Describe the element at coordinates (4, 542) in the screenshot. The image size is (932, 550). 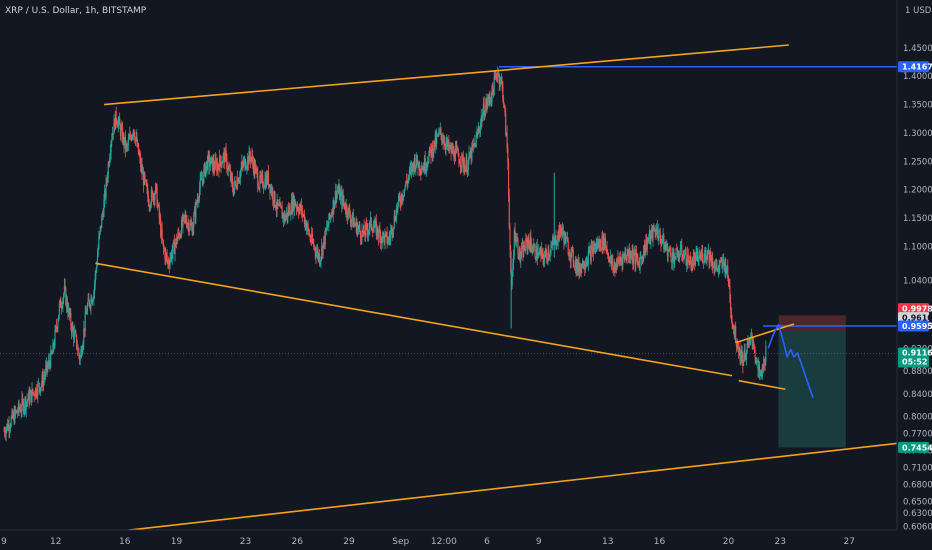
I see `x-tick-label: 9` at that location.